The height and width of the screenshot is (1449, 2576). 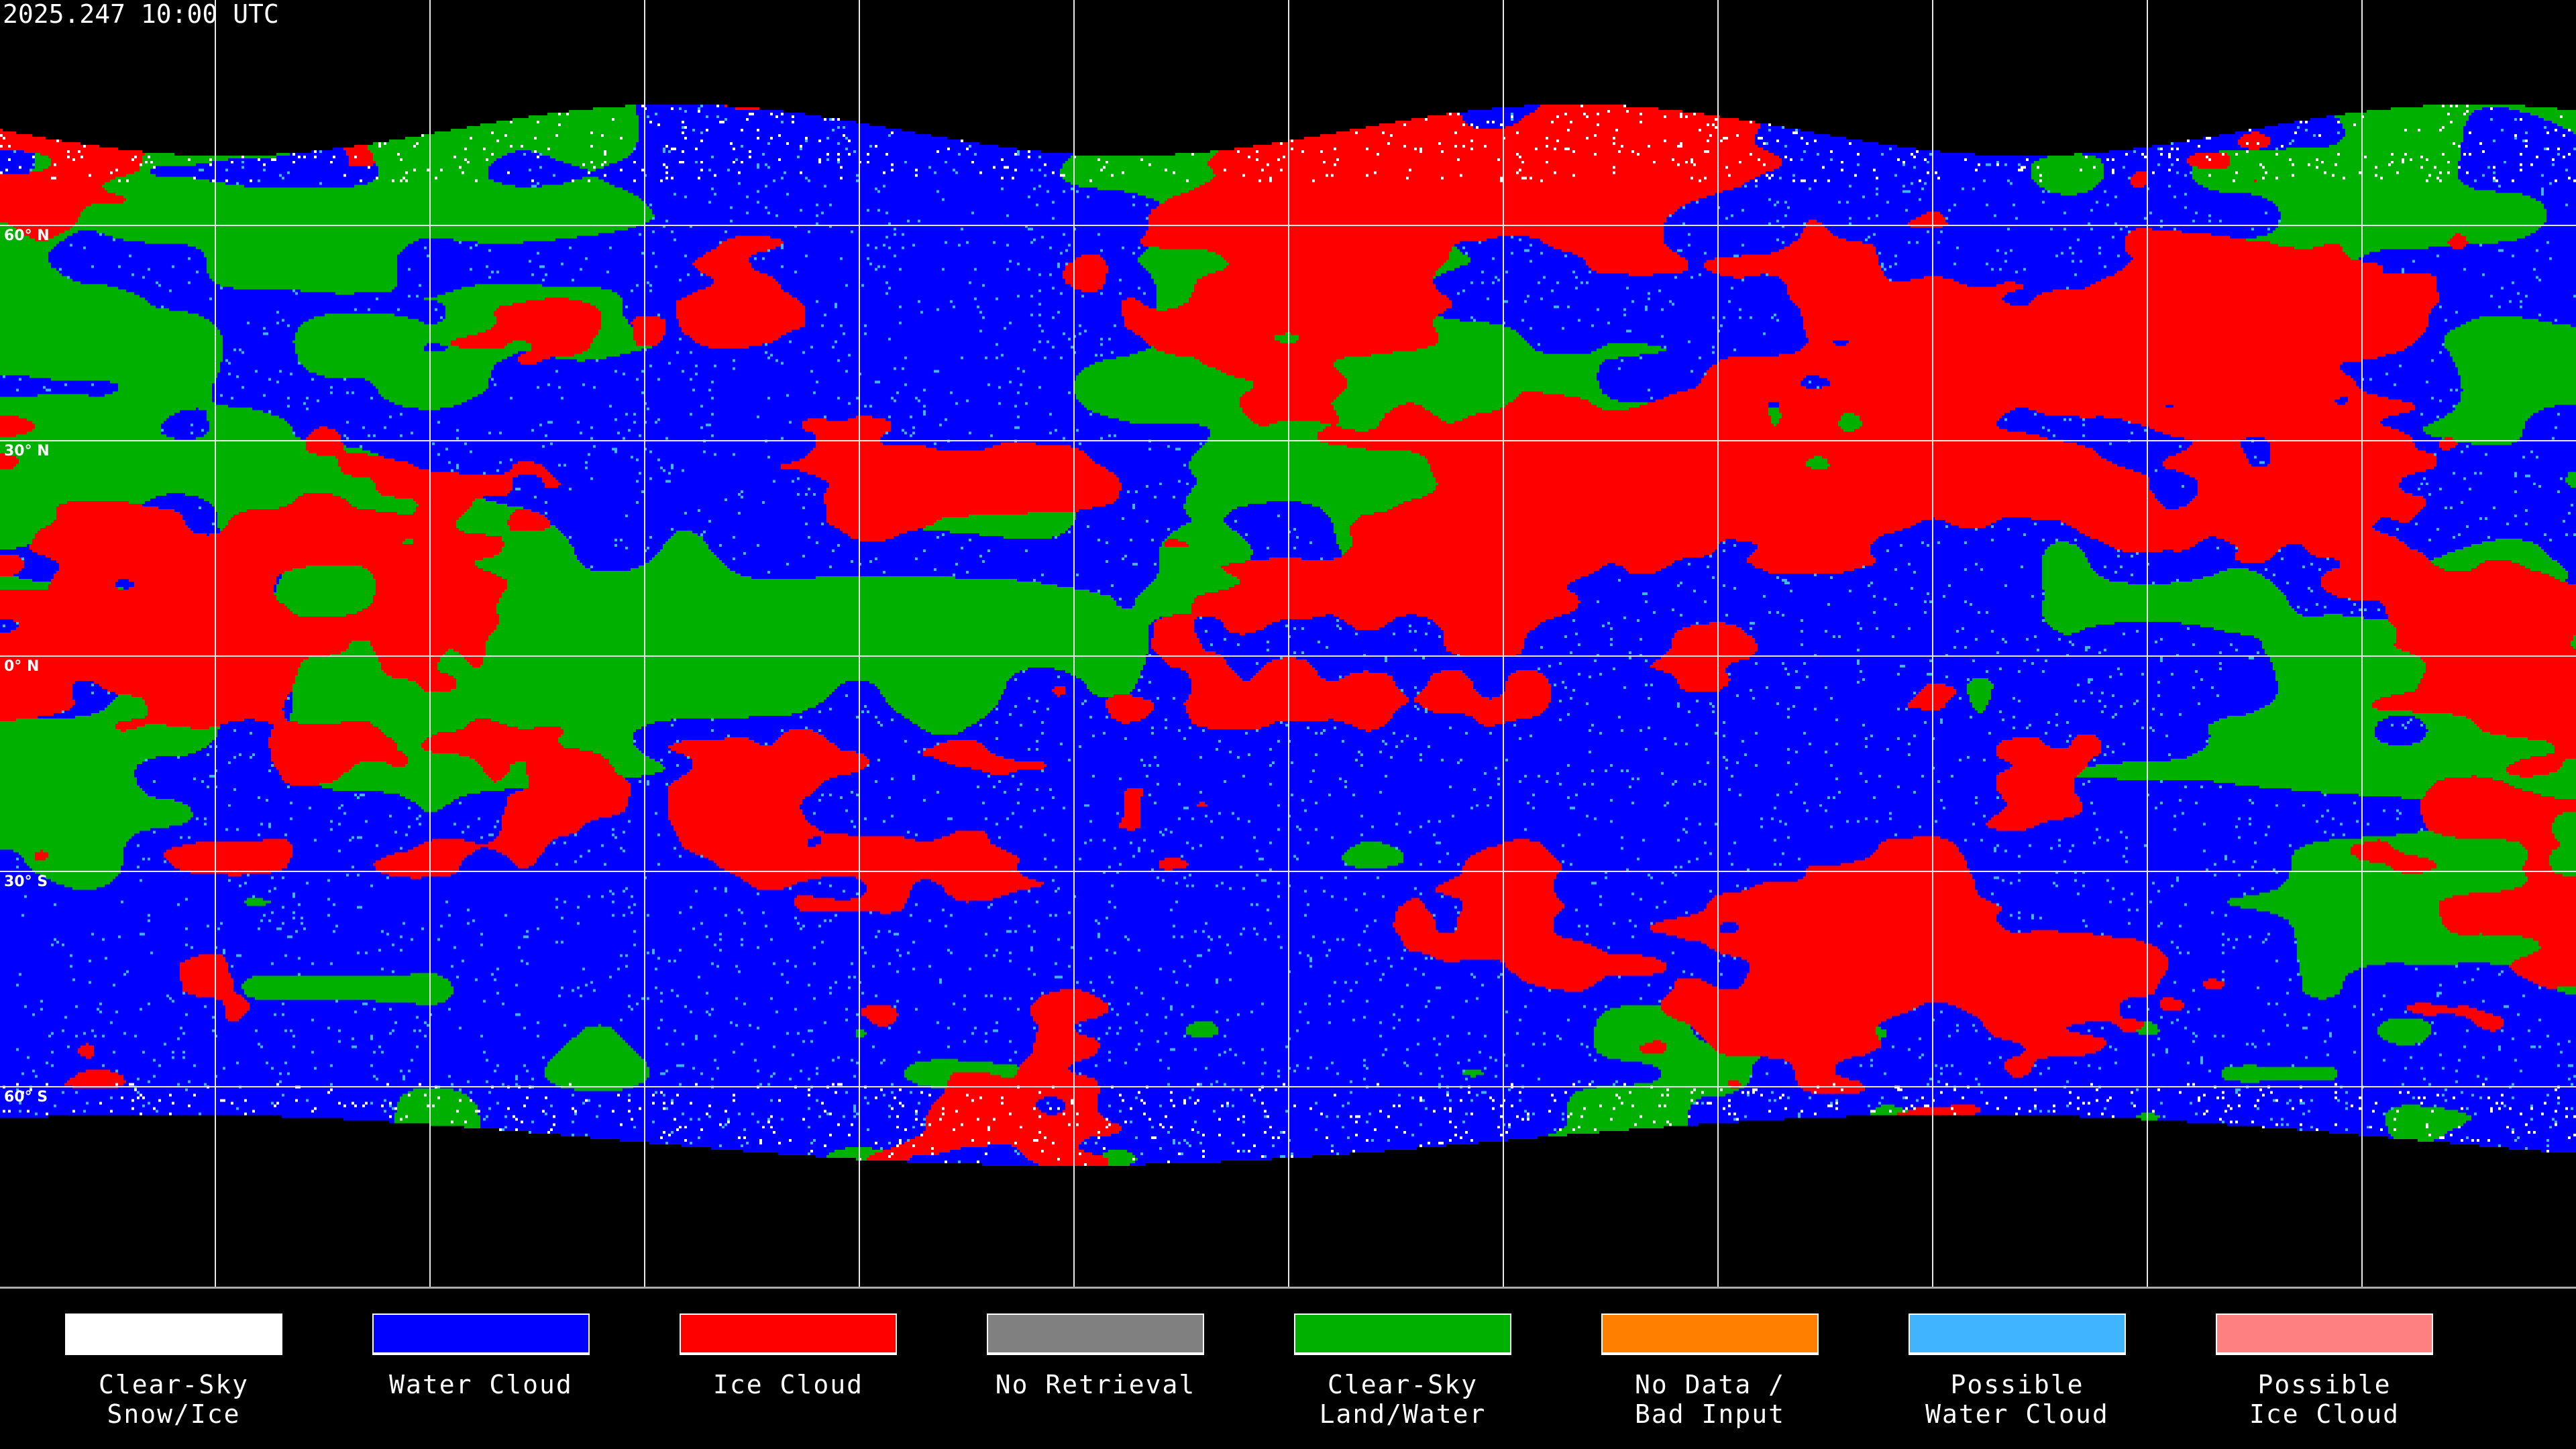 I want to click on legend-item: Possible Ice Cloud, so click(x=2324, y=1371).